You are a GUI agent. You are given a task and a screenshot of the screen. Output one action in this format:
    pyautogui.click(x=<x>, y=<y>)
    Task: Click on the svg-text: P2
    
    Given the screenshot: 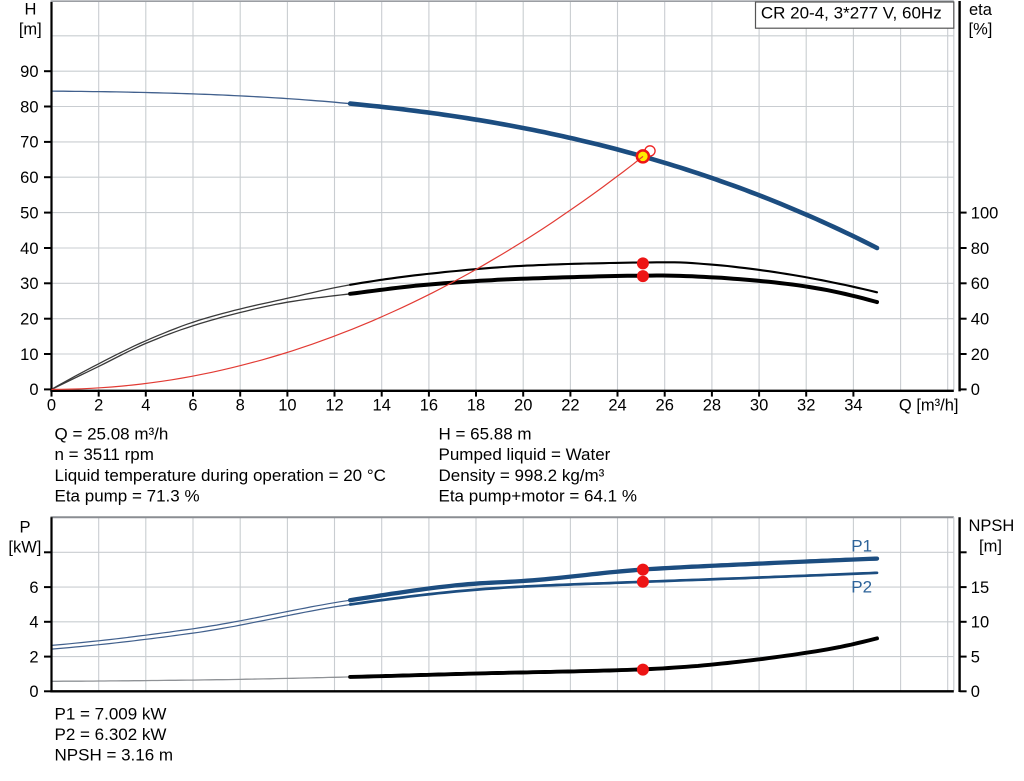 What is the action you would take?
    pyautogui.click(x=861, y=586)
    